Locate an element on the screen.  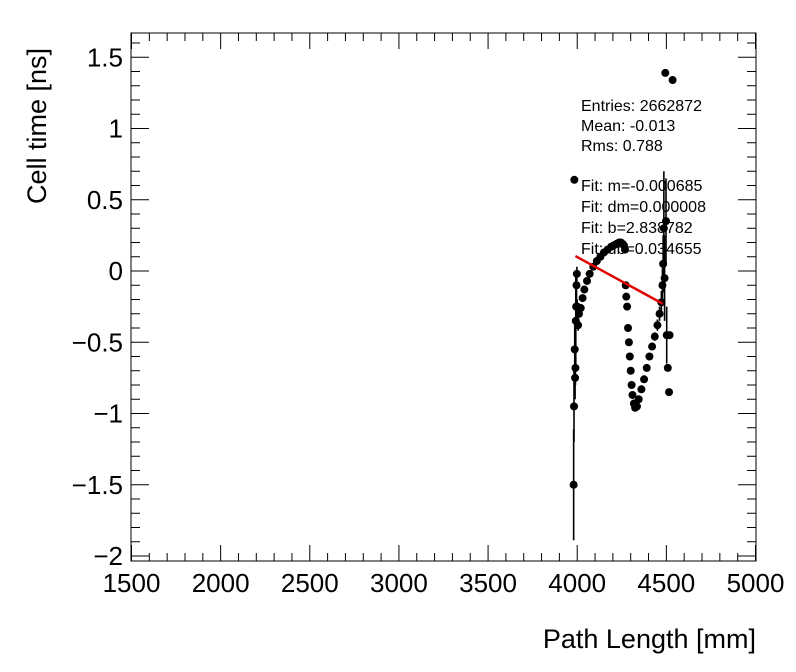
stats-fit-m: Fit: m=-0.000685 is located at coordinates (642, 186).